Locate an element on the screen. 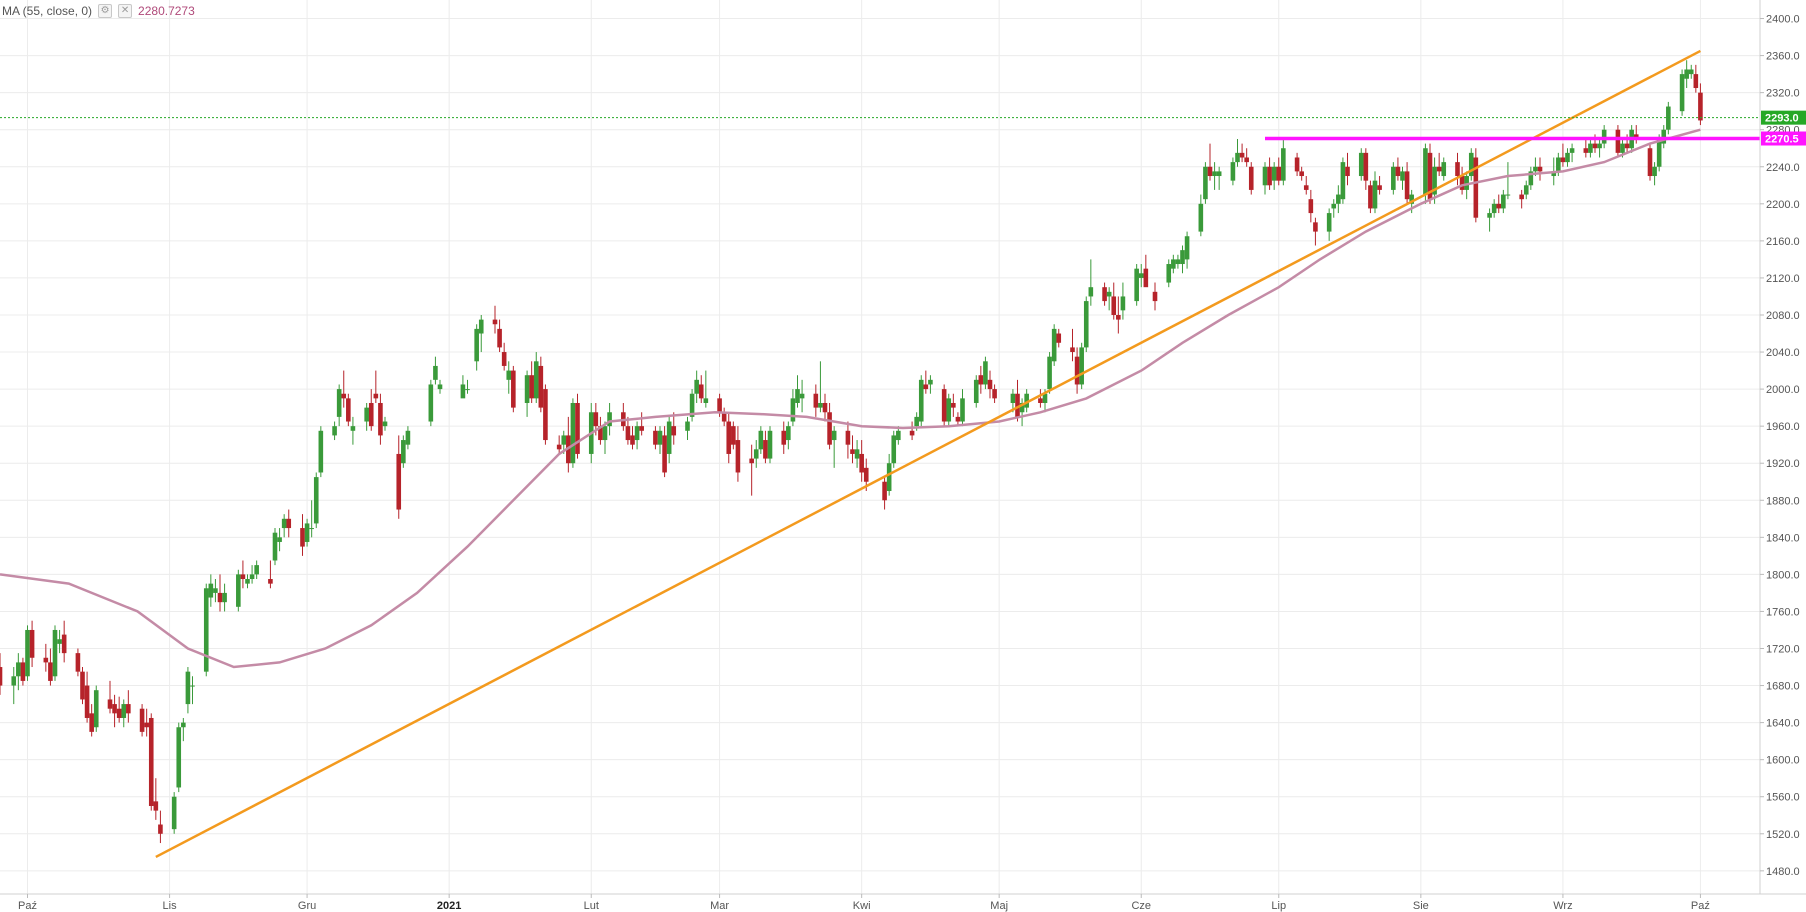 This screenshot has width=1806, height=912. price-tick-label: 2120.0 is located at coordinates (1783, 279).